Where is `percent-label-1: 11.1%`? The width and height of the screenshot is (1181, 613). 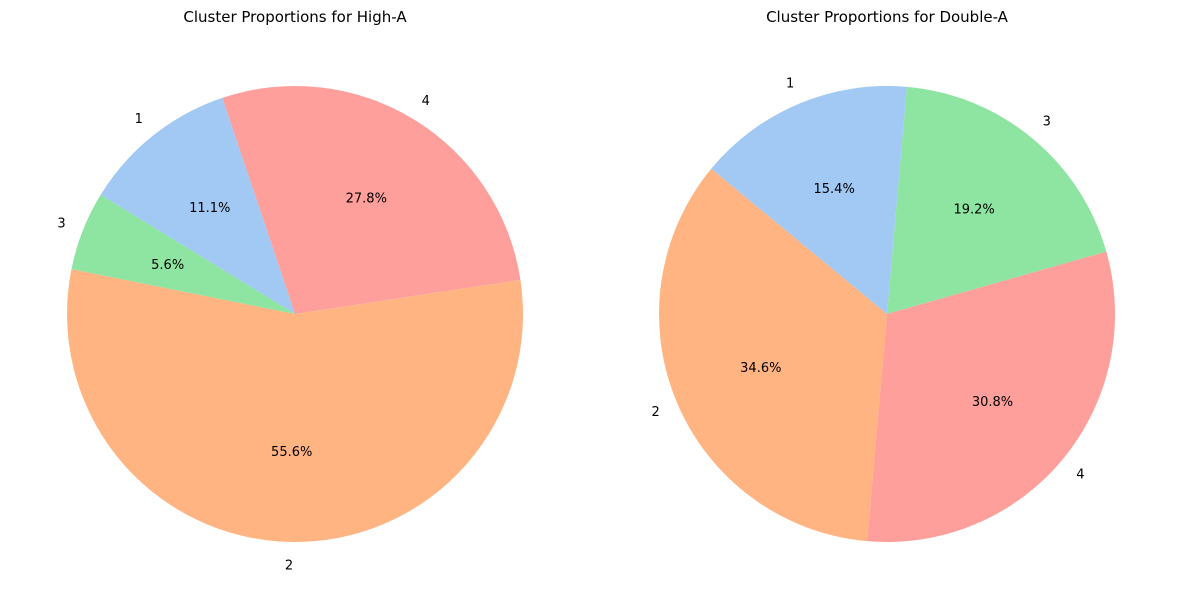 percent-label-1: 11.1% is located at coordinates (209, 208).